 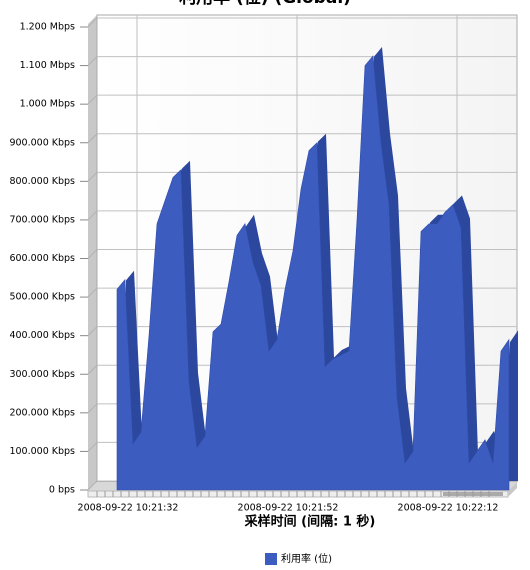 I want to click on x-tick-label: 2008-09-22 10:22:12, so click(x=448, y=508).